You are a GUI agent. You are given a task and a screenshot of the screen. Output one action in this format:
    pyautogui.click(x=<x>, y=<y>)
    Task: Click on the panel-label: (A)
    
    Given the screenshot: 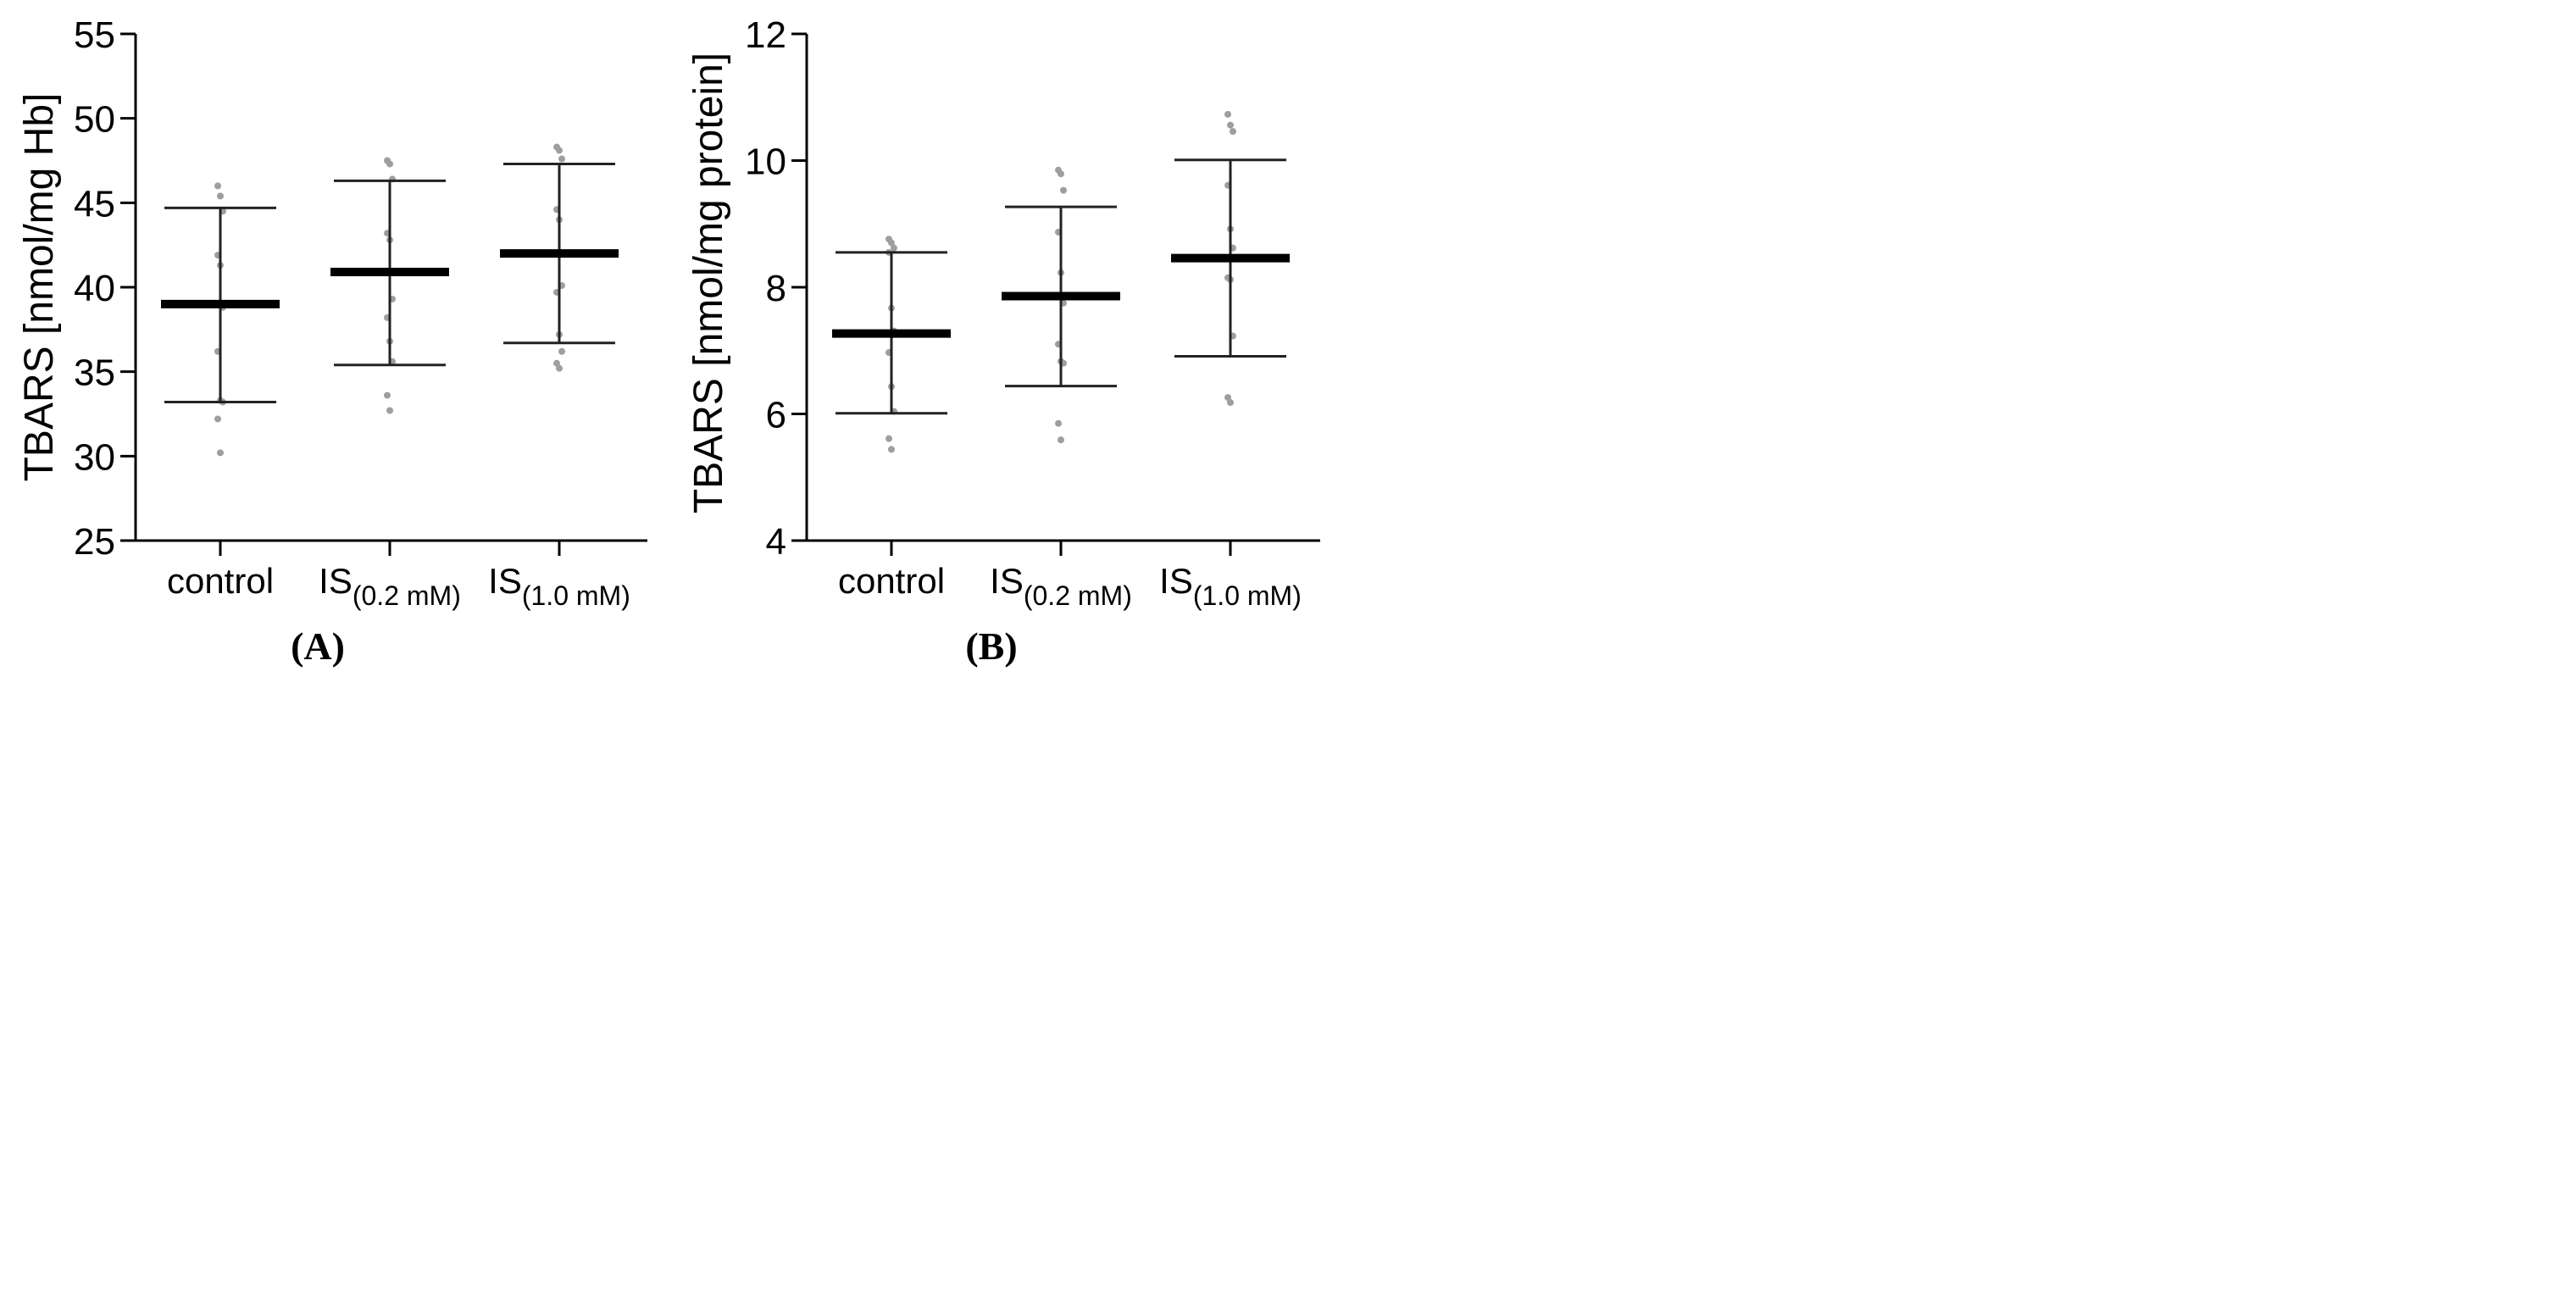 What is the action you would take?
    pyautogui.click(x=318, y=646)
    